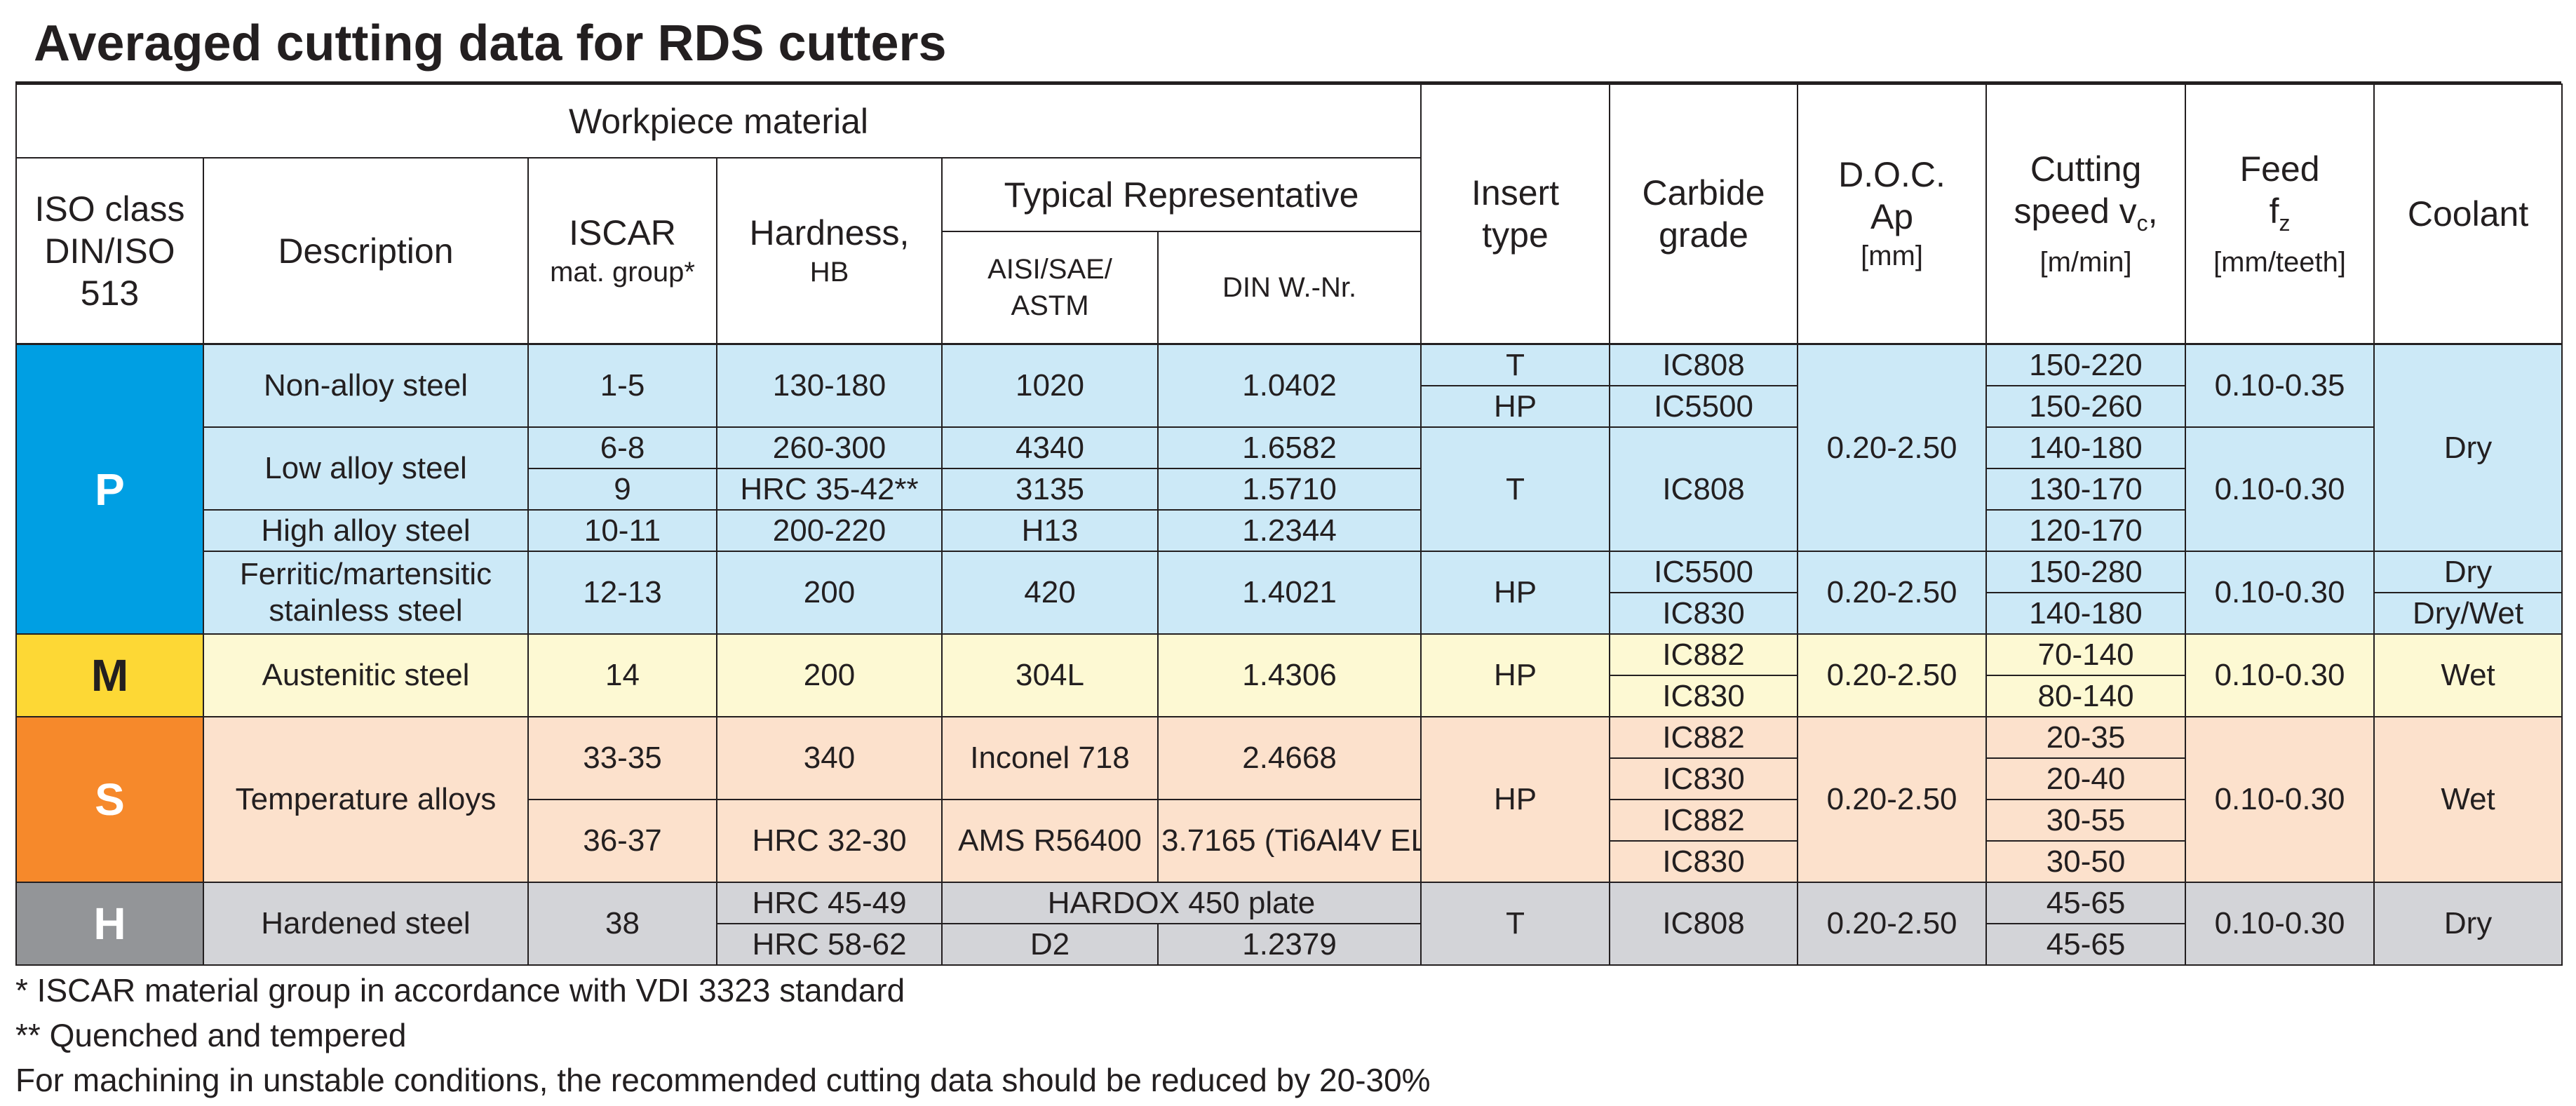  What do you see at coordinates (109, 251) in the screenshot?
I see `iso-class-line-2: DIN/ISO` at bounding box center [109, 251].